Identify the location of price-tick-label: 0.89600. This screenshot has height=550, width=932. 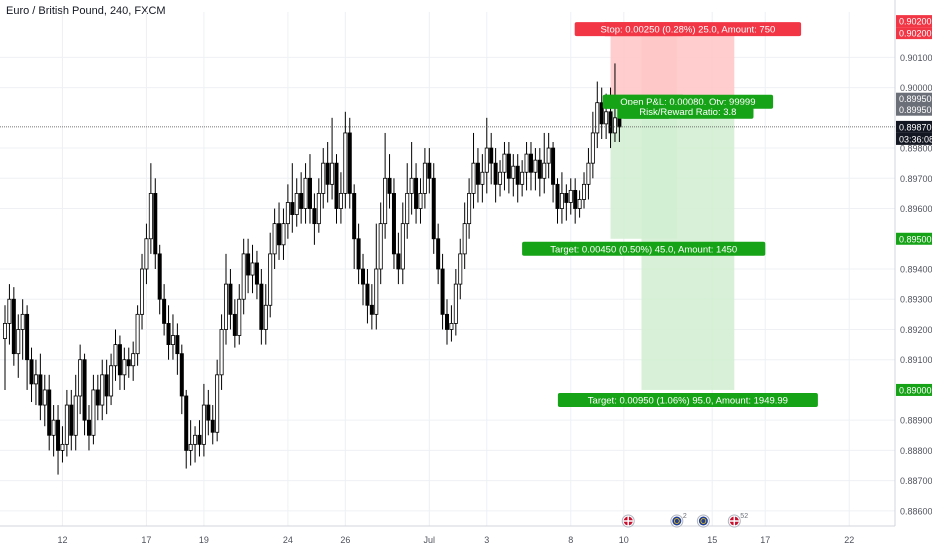
(916, 209).